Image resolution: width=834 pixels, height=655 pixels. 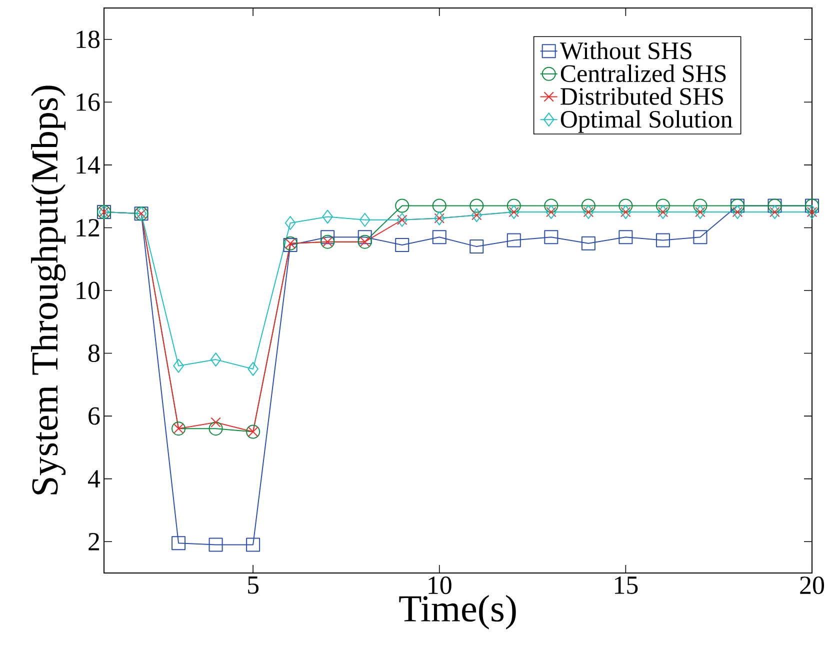 I want to click on y-tick-label: 12, so click(x=88, y=227).